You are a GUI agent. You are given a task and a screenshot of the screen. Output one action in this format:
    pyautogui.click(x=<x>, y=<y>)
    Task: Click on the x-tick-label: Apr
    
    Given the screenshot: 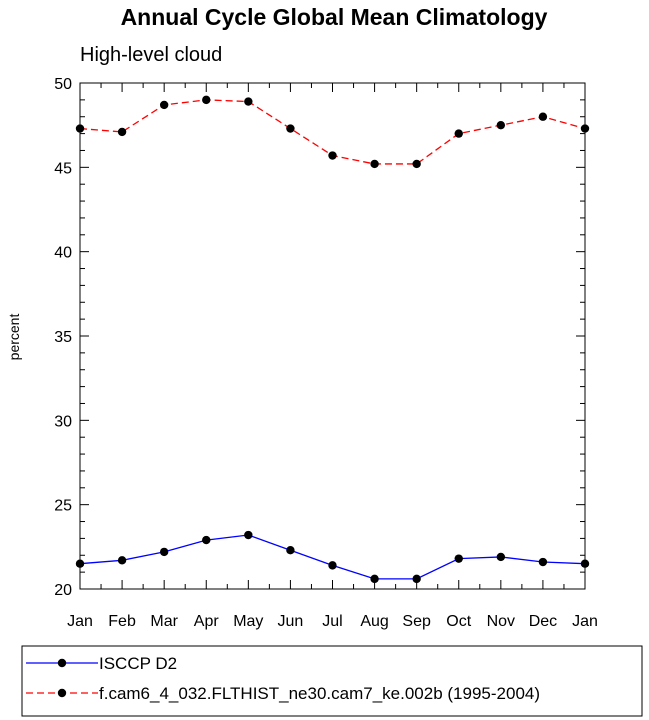 What is the action you would take?
    pyautogui.click(x=207, y=621)
    